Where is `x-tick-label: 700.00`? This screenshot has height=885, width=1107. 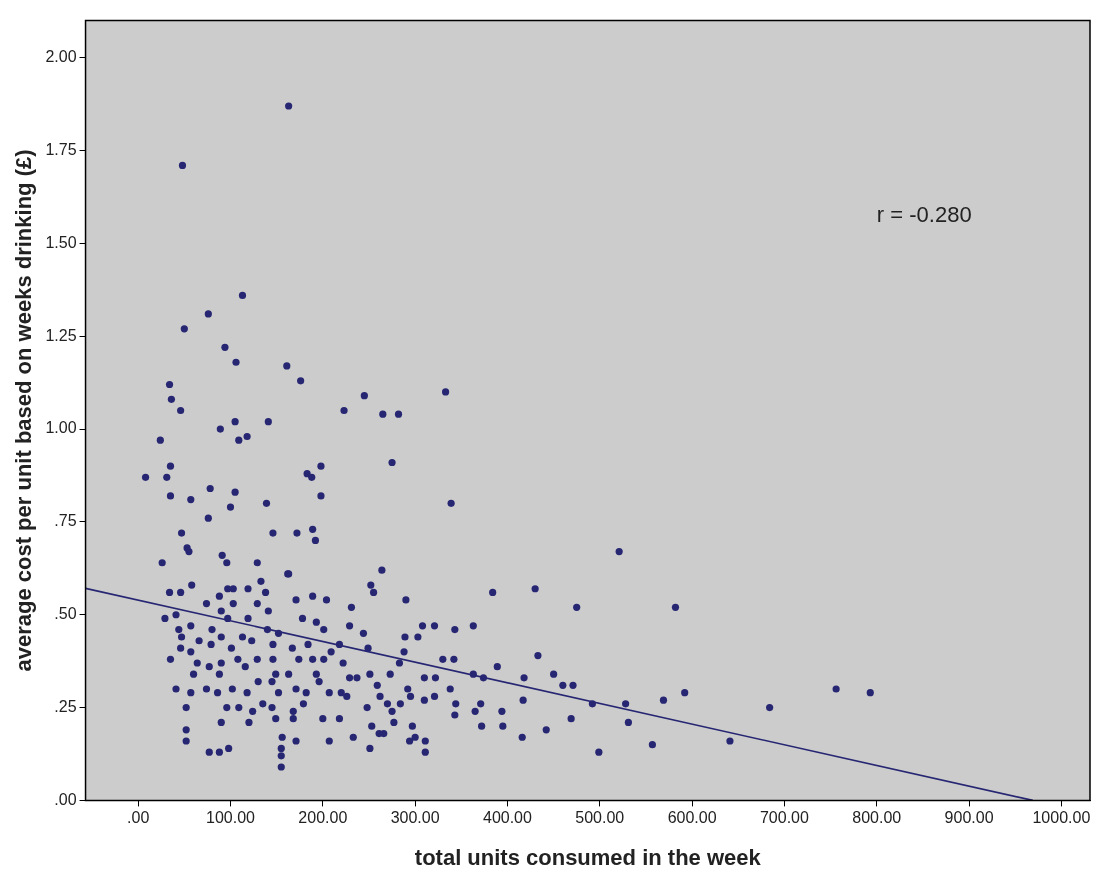 x-tick-label: 700.00 is located at coordinates (784, 818).